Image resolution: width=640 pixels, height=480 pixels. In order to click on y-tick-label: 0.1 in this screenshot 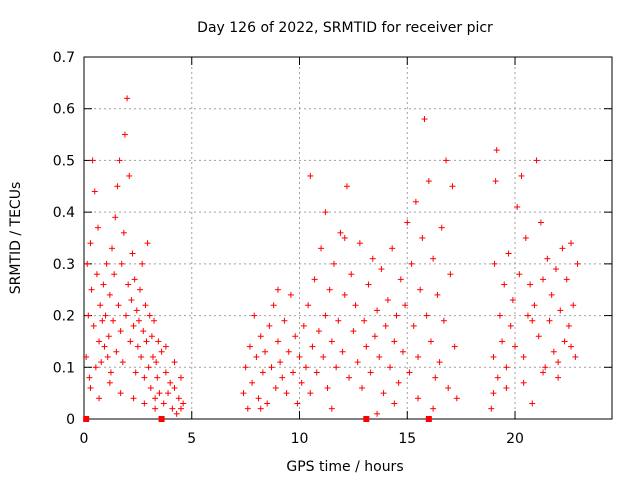, I will do `click(64, 368)`.